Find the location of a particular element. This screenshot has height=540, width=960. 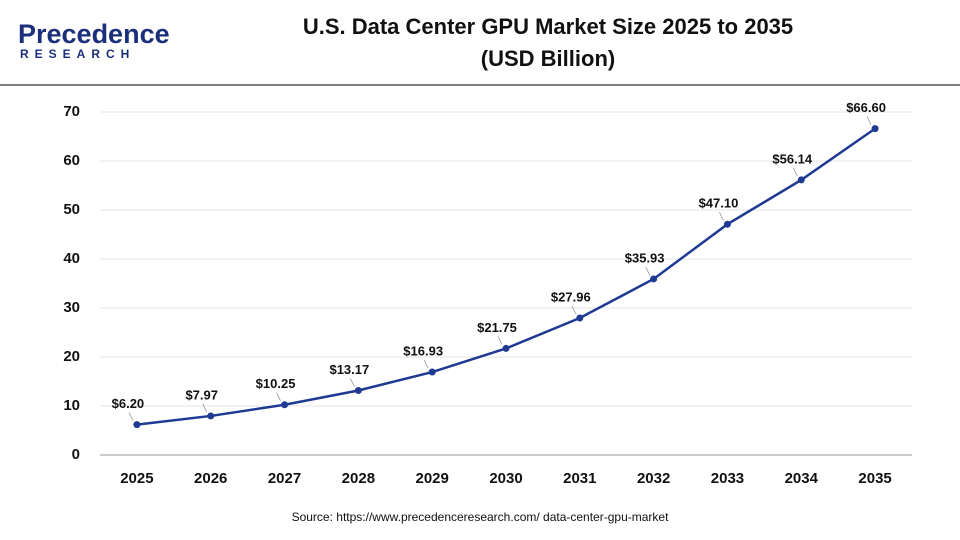

data-label: $66.60 is located at coordinates (866, 107).